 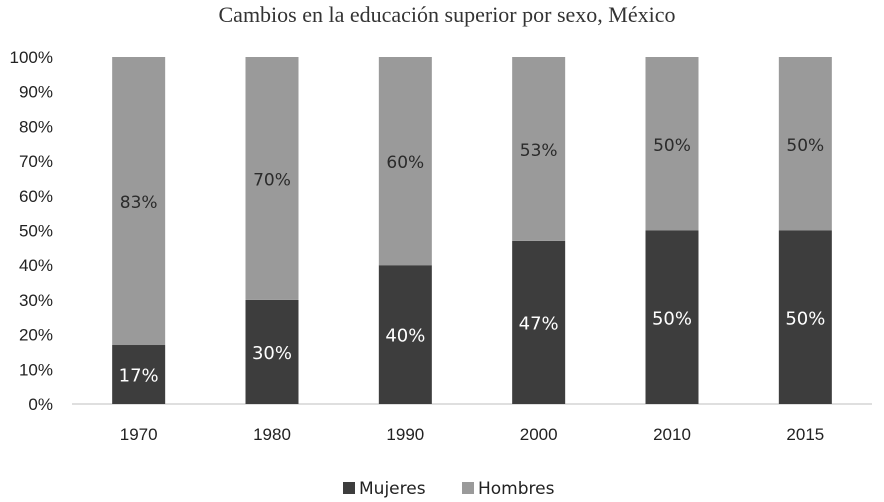 I want to click on bar-hombres-1970, so click(x=139, y=201).